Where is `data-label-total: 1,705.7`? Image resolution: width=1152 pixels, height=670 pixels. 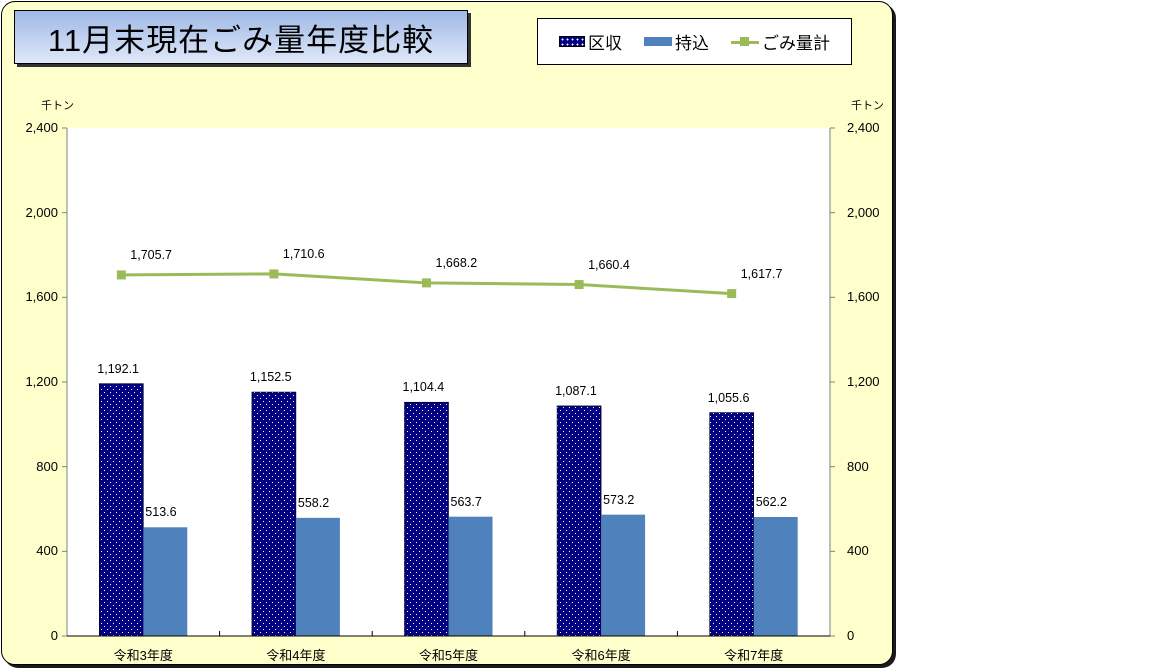
data-label-total: 1,705.7 is located at coordinates (151, 254).